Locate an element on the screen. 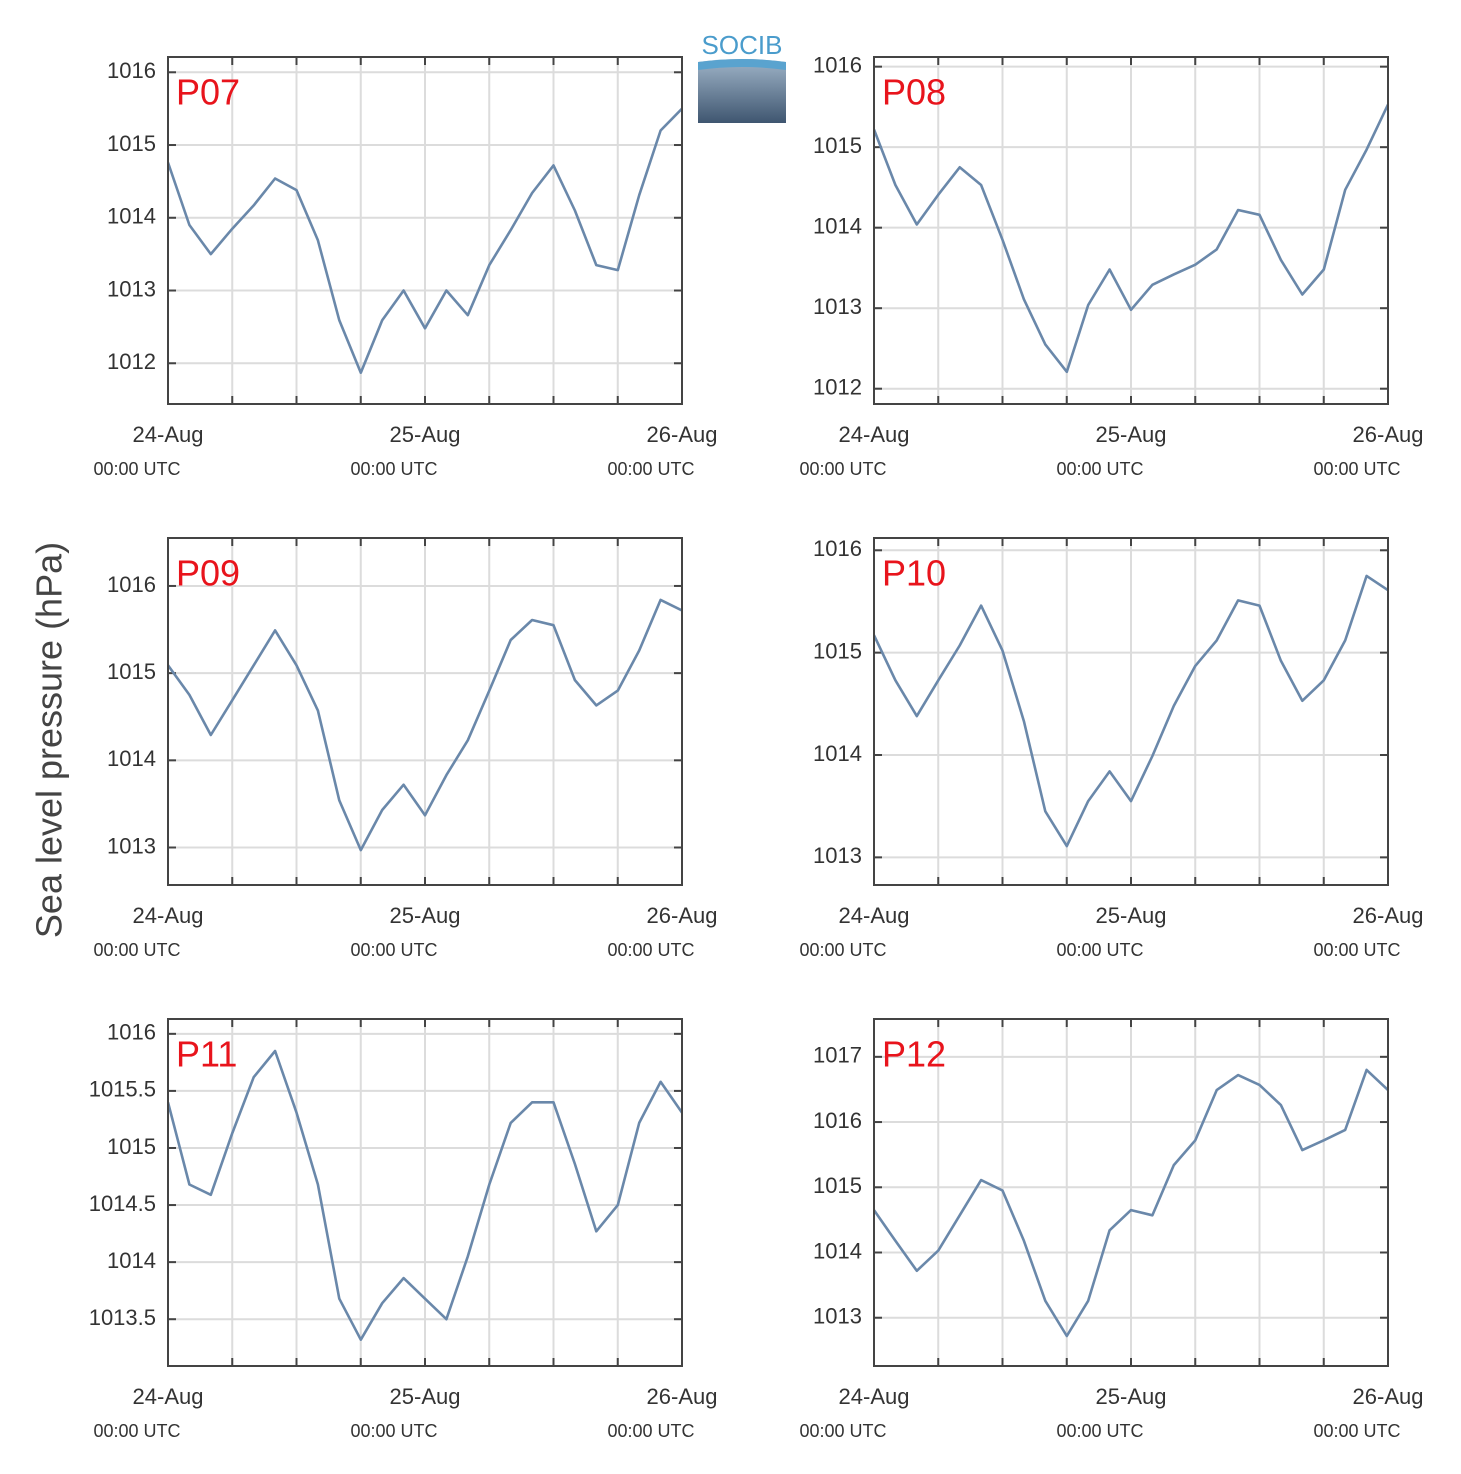  y-tick-label: 1013.5 is located at coordinates (122, 1317).